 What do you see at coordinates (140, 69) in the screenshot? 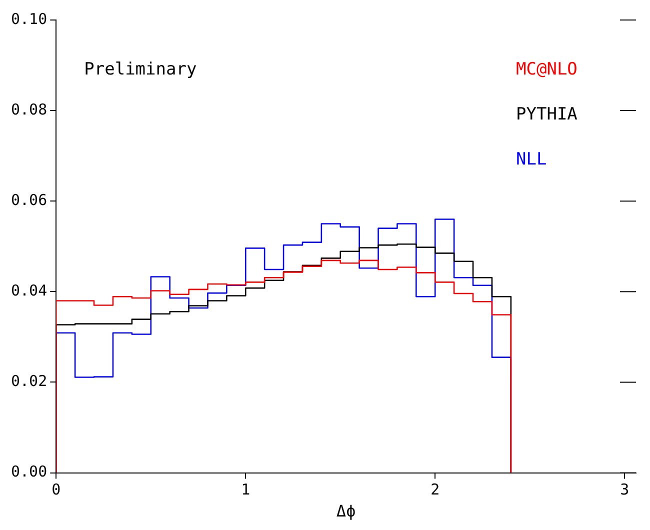
I see `annotation: Preliminary` at bounding box center [140, 69].